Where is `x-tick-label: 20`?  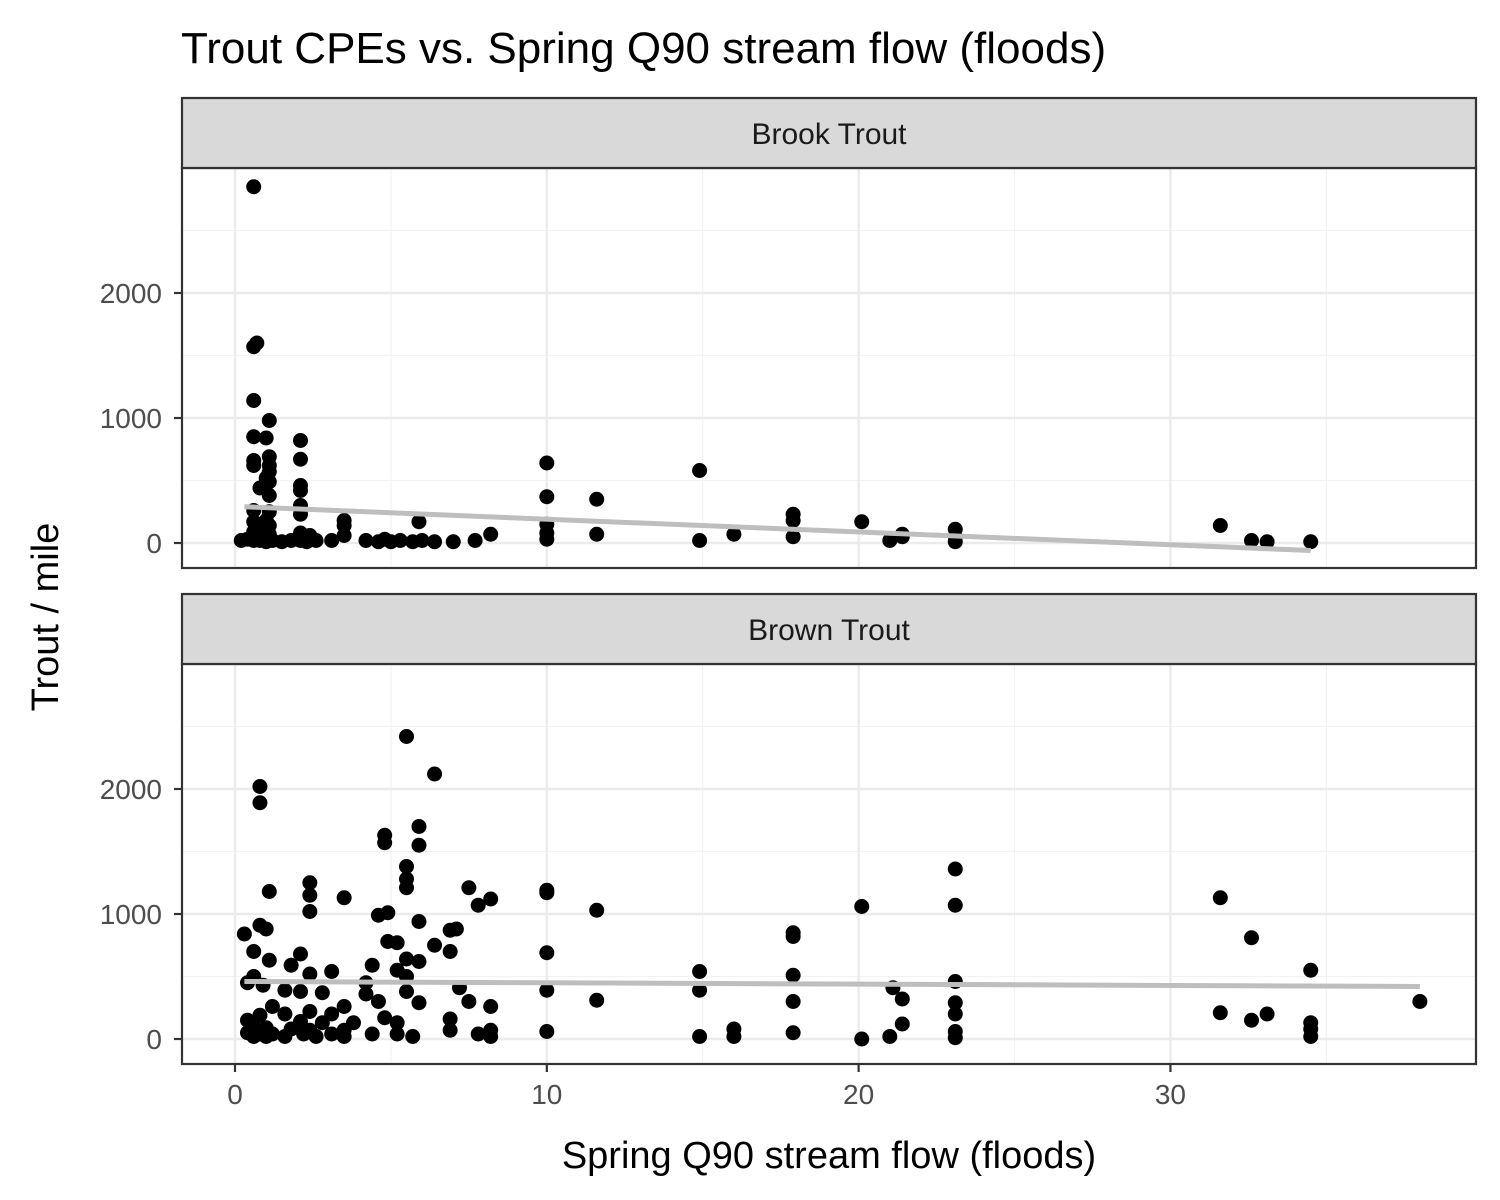 x-tick-label: 20 is located at coordinates (858, 1094).